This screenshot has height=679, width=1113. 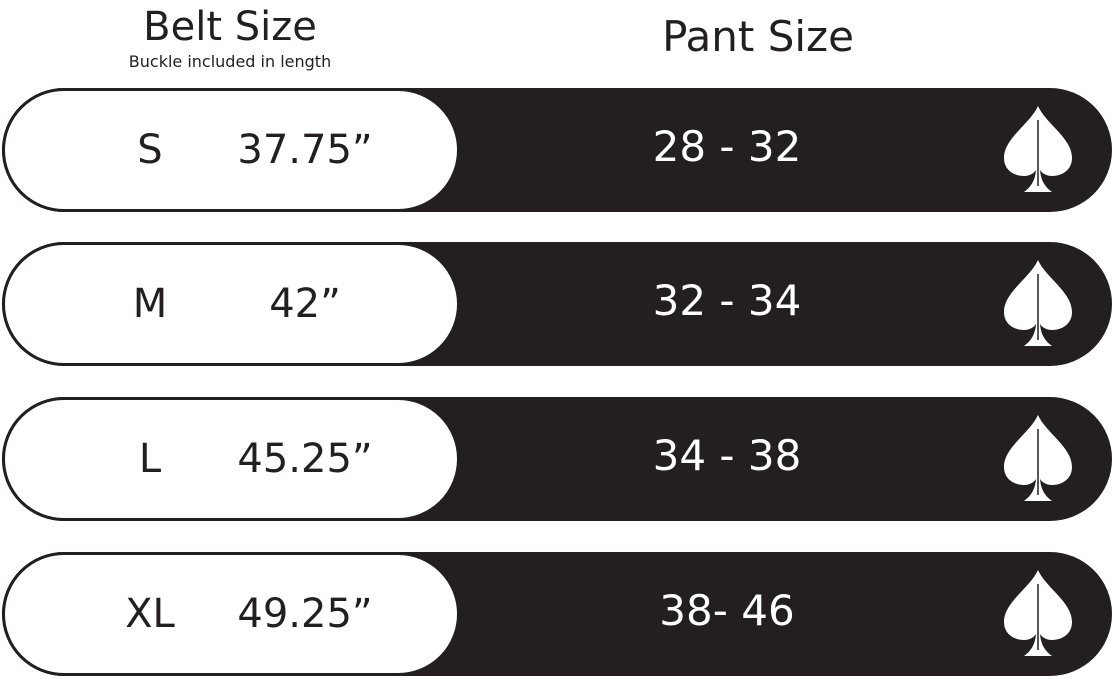 What do you see at coordinates (305, 304) in the screenshot?
I see `belt-length: 42”` at bounding box center [305, 304].